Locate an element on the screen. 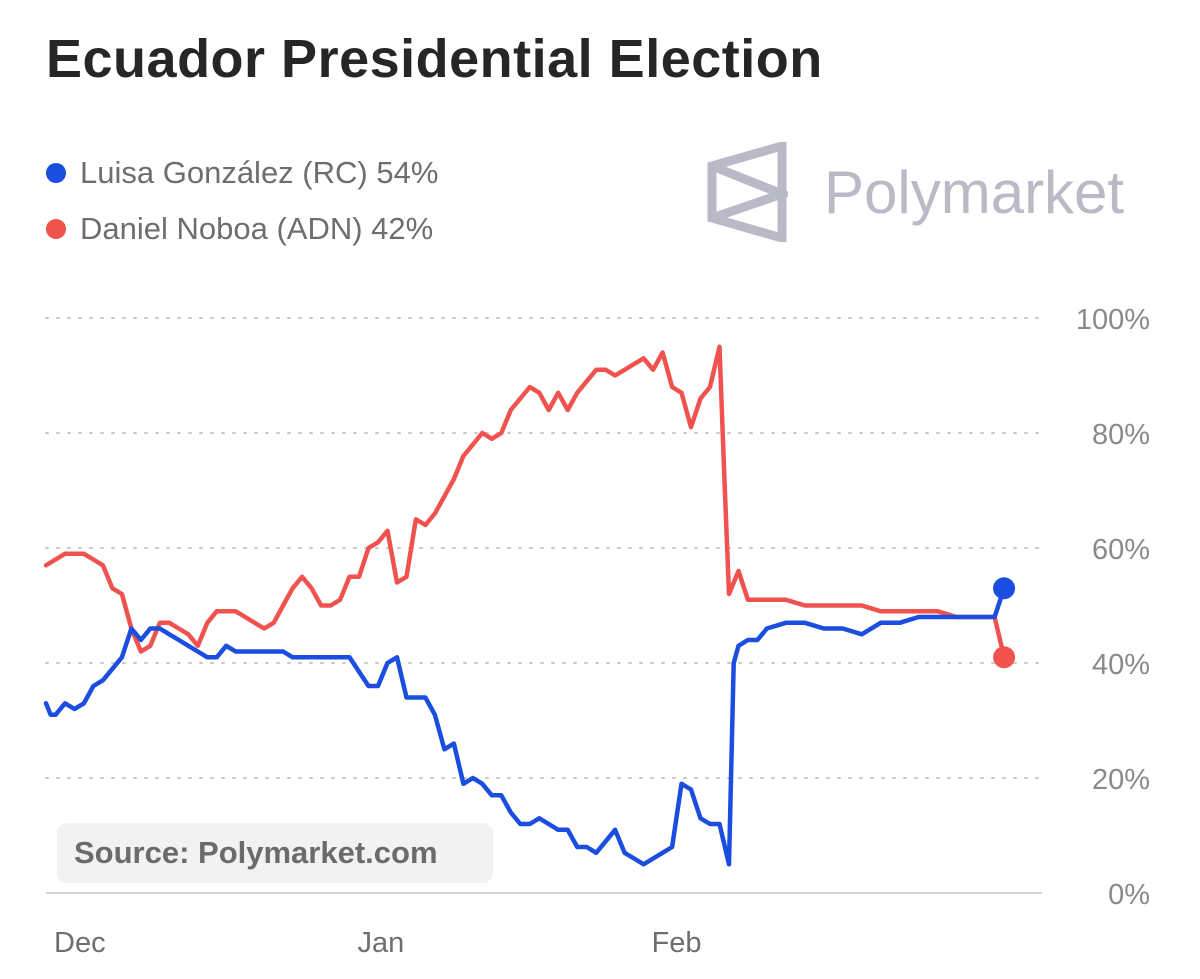 The width and height of the screenshot is (1200, 979). y-tick-label-60: 60% is located at coordinates (1121, 550).